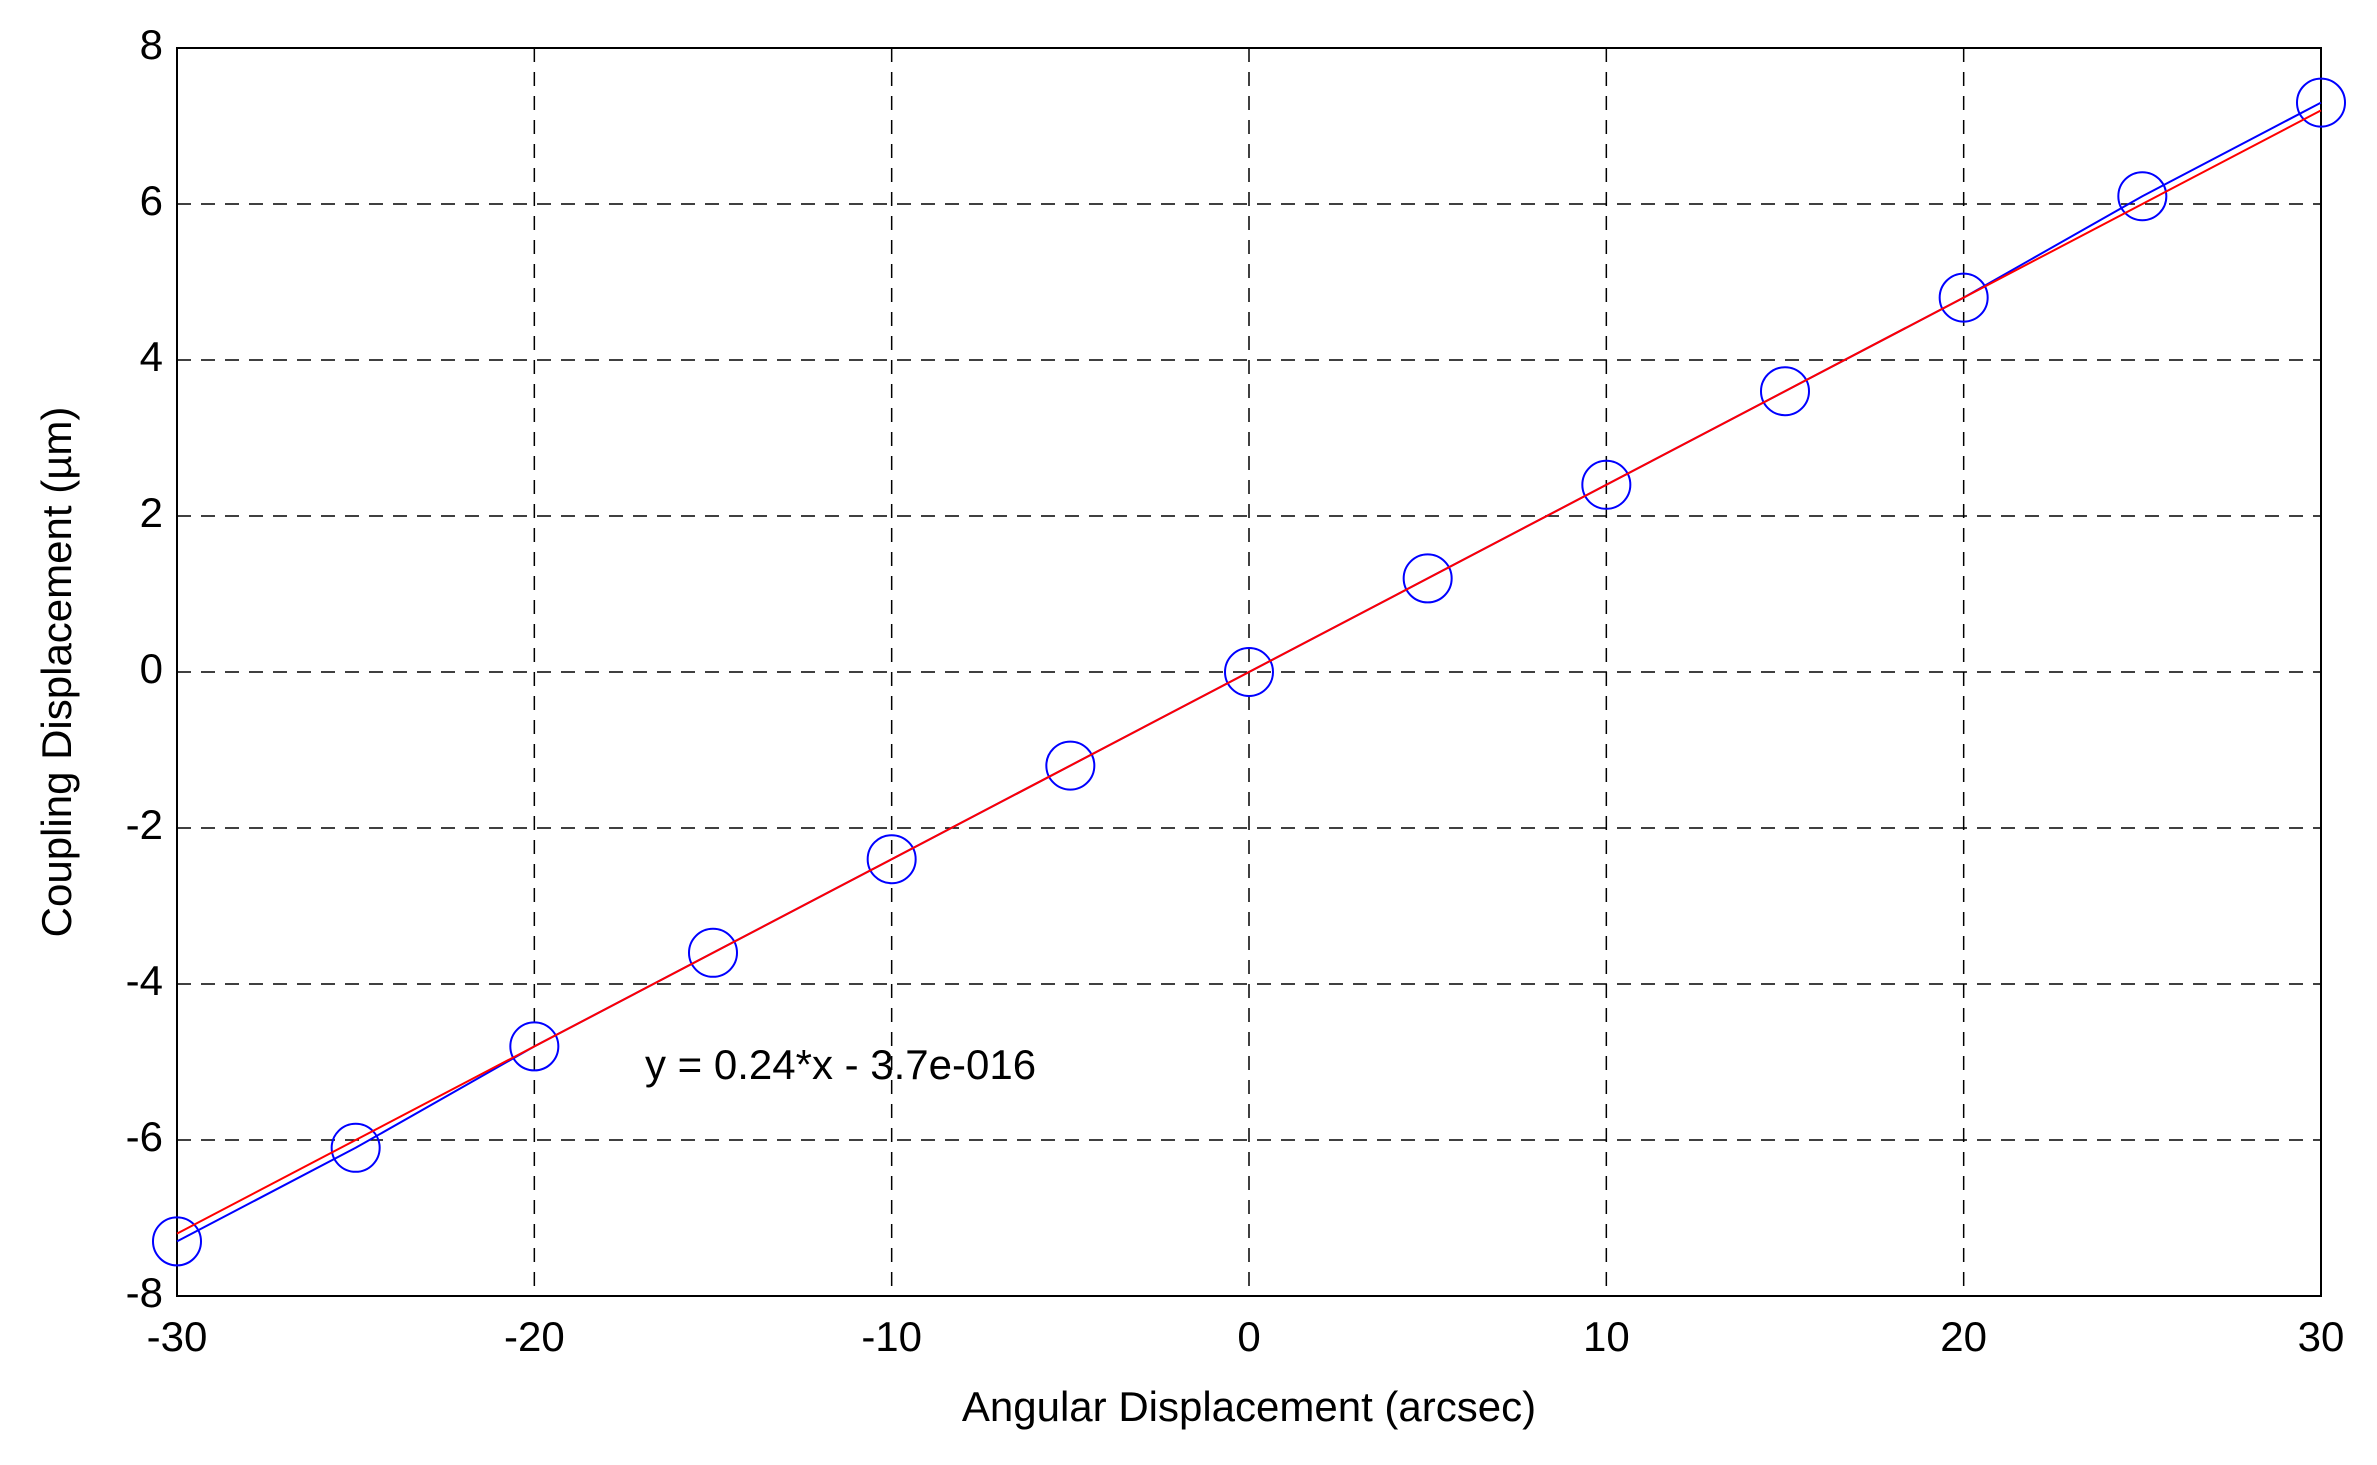 The image size is (2377, 1465). What do you see at coordinates (151, 356) in the screenshot?
I see `y-tick-label: 4` at bounding box center [151, 356].